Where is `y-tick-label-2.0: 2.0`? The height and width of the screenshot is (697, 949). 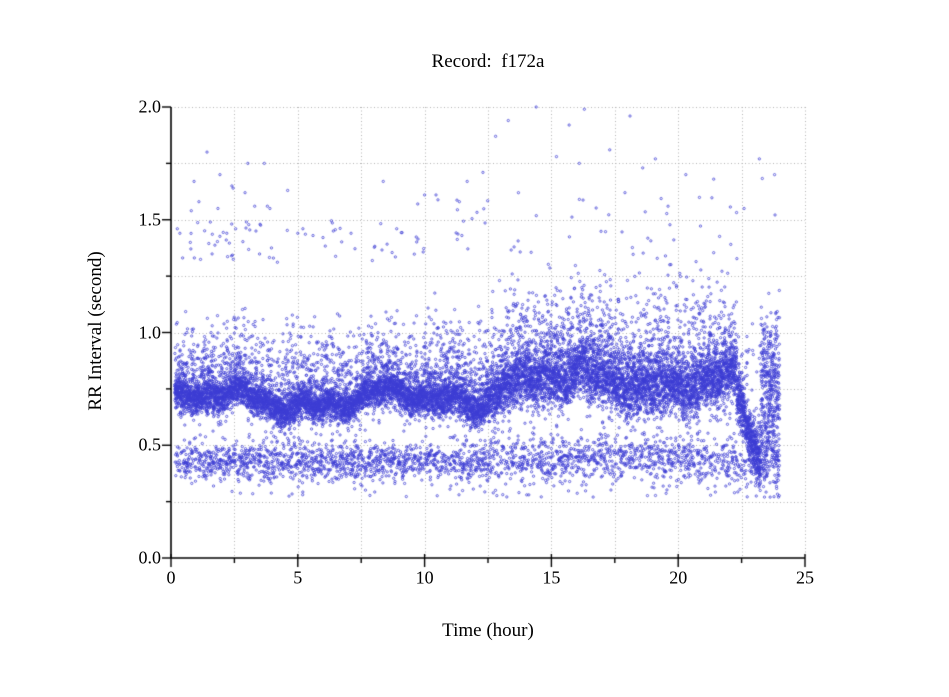
y-tick-label-2.0: 2.0 is located at coordinates (150, 106).